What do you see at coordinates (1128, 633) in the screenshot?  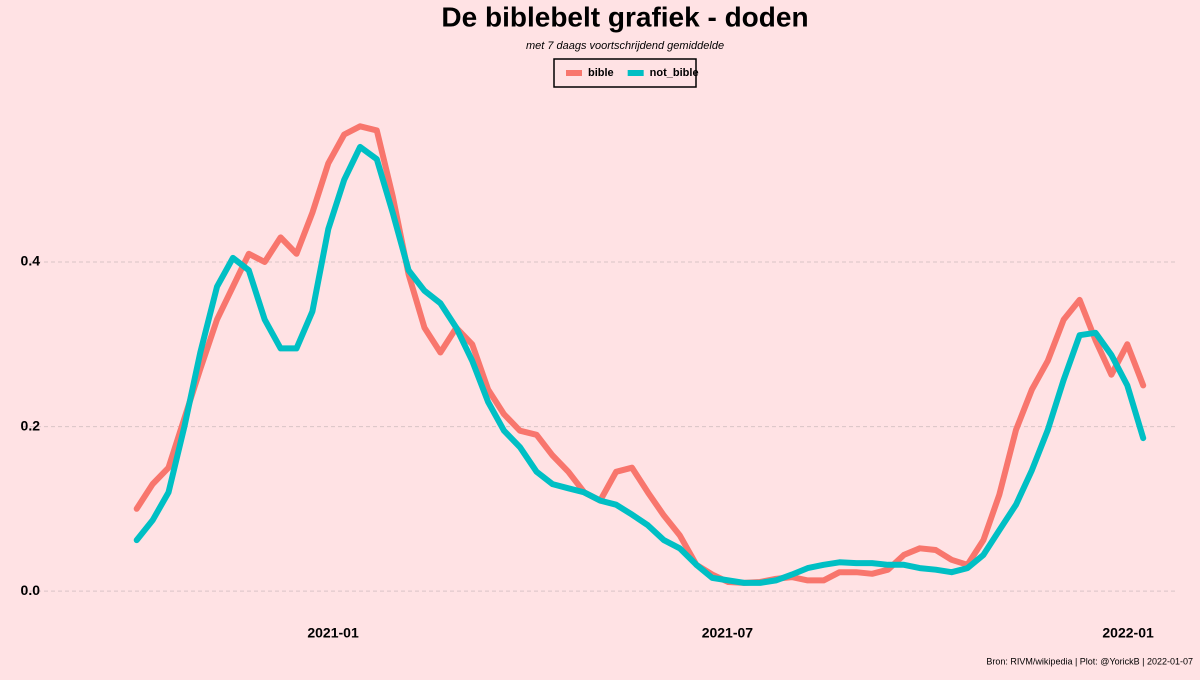 I see `x-tick-label: 2022-01` at bounding box center [1128, 633].